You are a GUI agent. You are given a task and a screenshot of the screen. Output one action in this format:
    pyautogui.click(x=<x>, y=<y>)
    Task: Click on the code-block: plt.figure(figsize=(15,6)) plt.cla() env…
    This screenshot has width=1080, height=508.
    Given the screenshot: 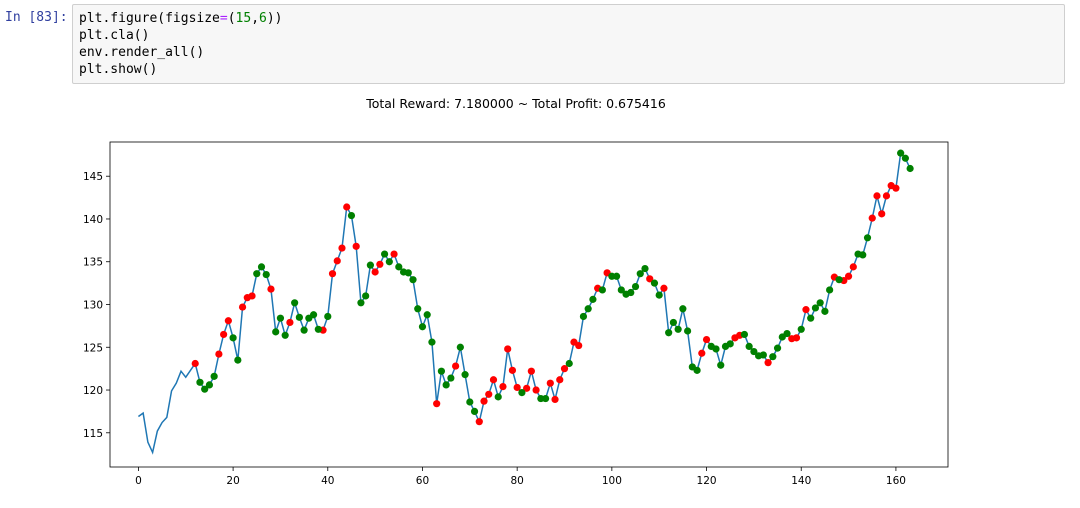 What is the action you would take?
    pyautogui.click(x=181, y=44)
    